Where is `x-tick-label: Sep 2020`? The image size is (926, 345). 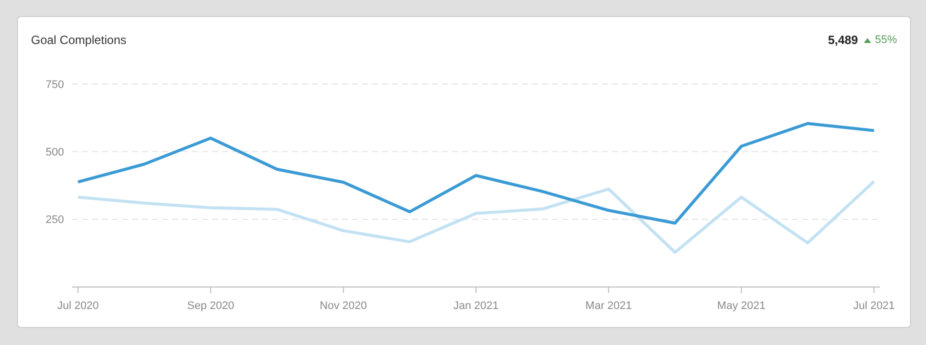
x-tick-label: Sep 2020 is located at coordinates (210, 306).